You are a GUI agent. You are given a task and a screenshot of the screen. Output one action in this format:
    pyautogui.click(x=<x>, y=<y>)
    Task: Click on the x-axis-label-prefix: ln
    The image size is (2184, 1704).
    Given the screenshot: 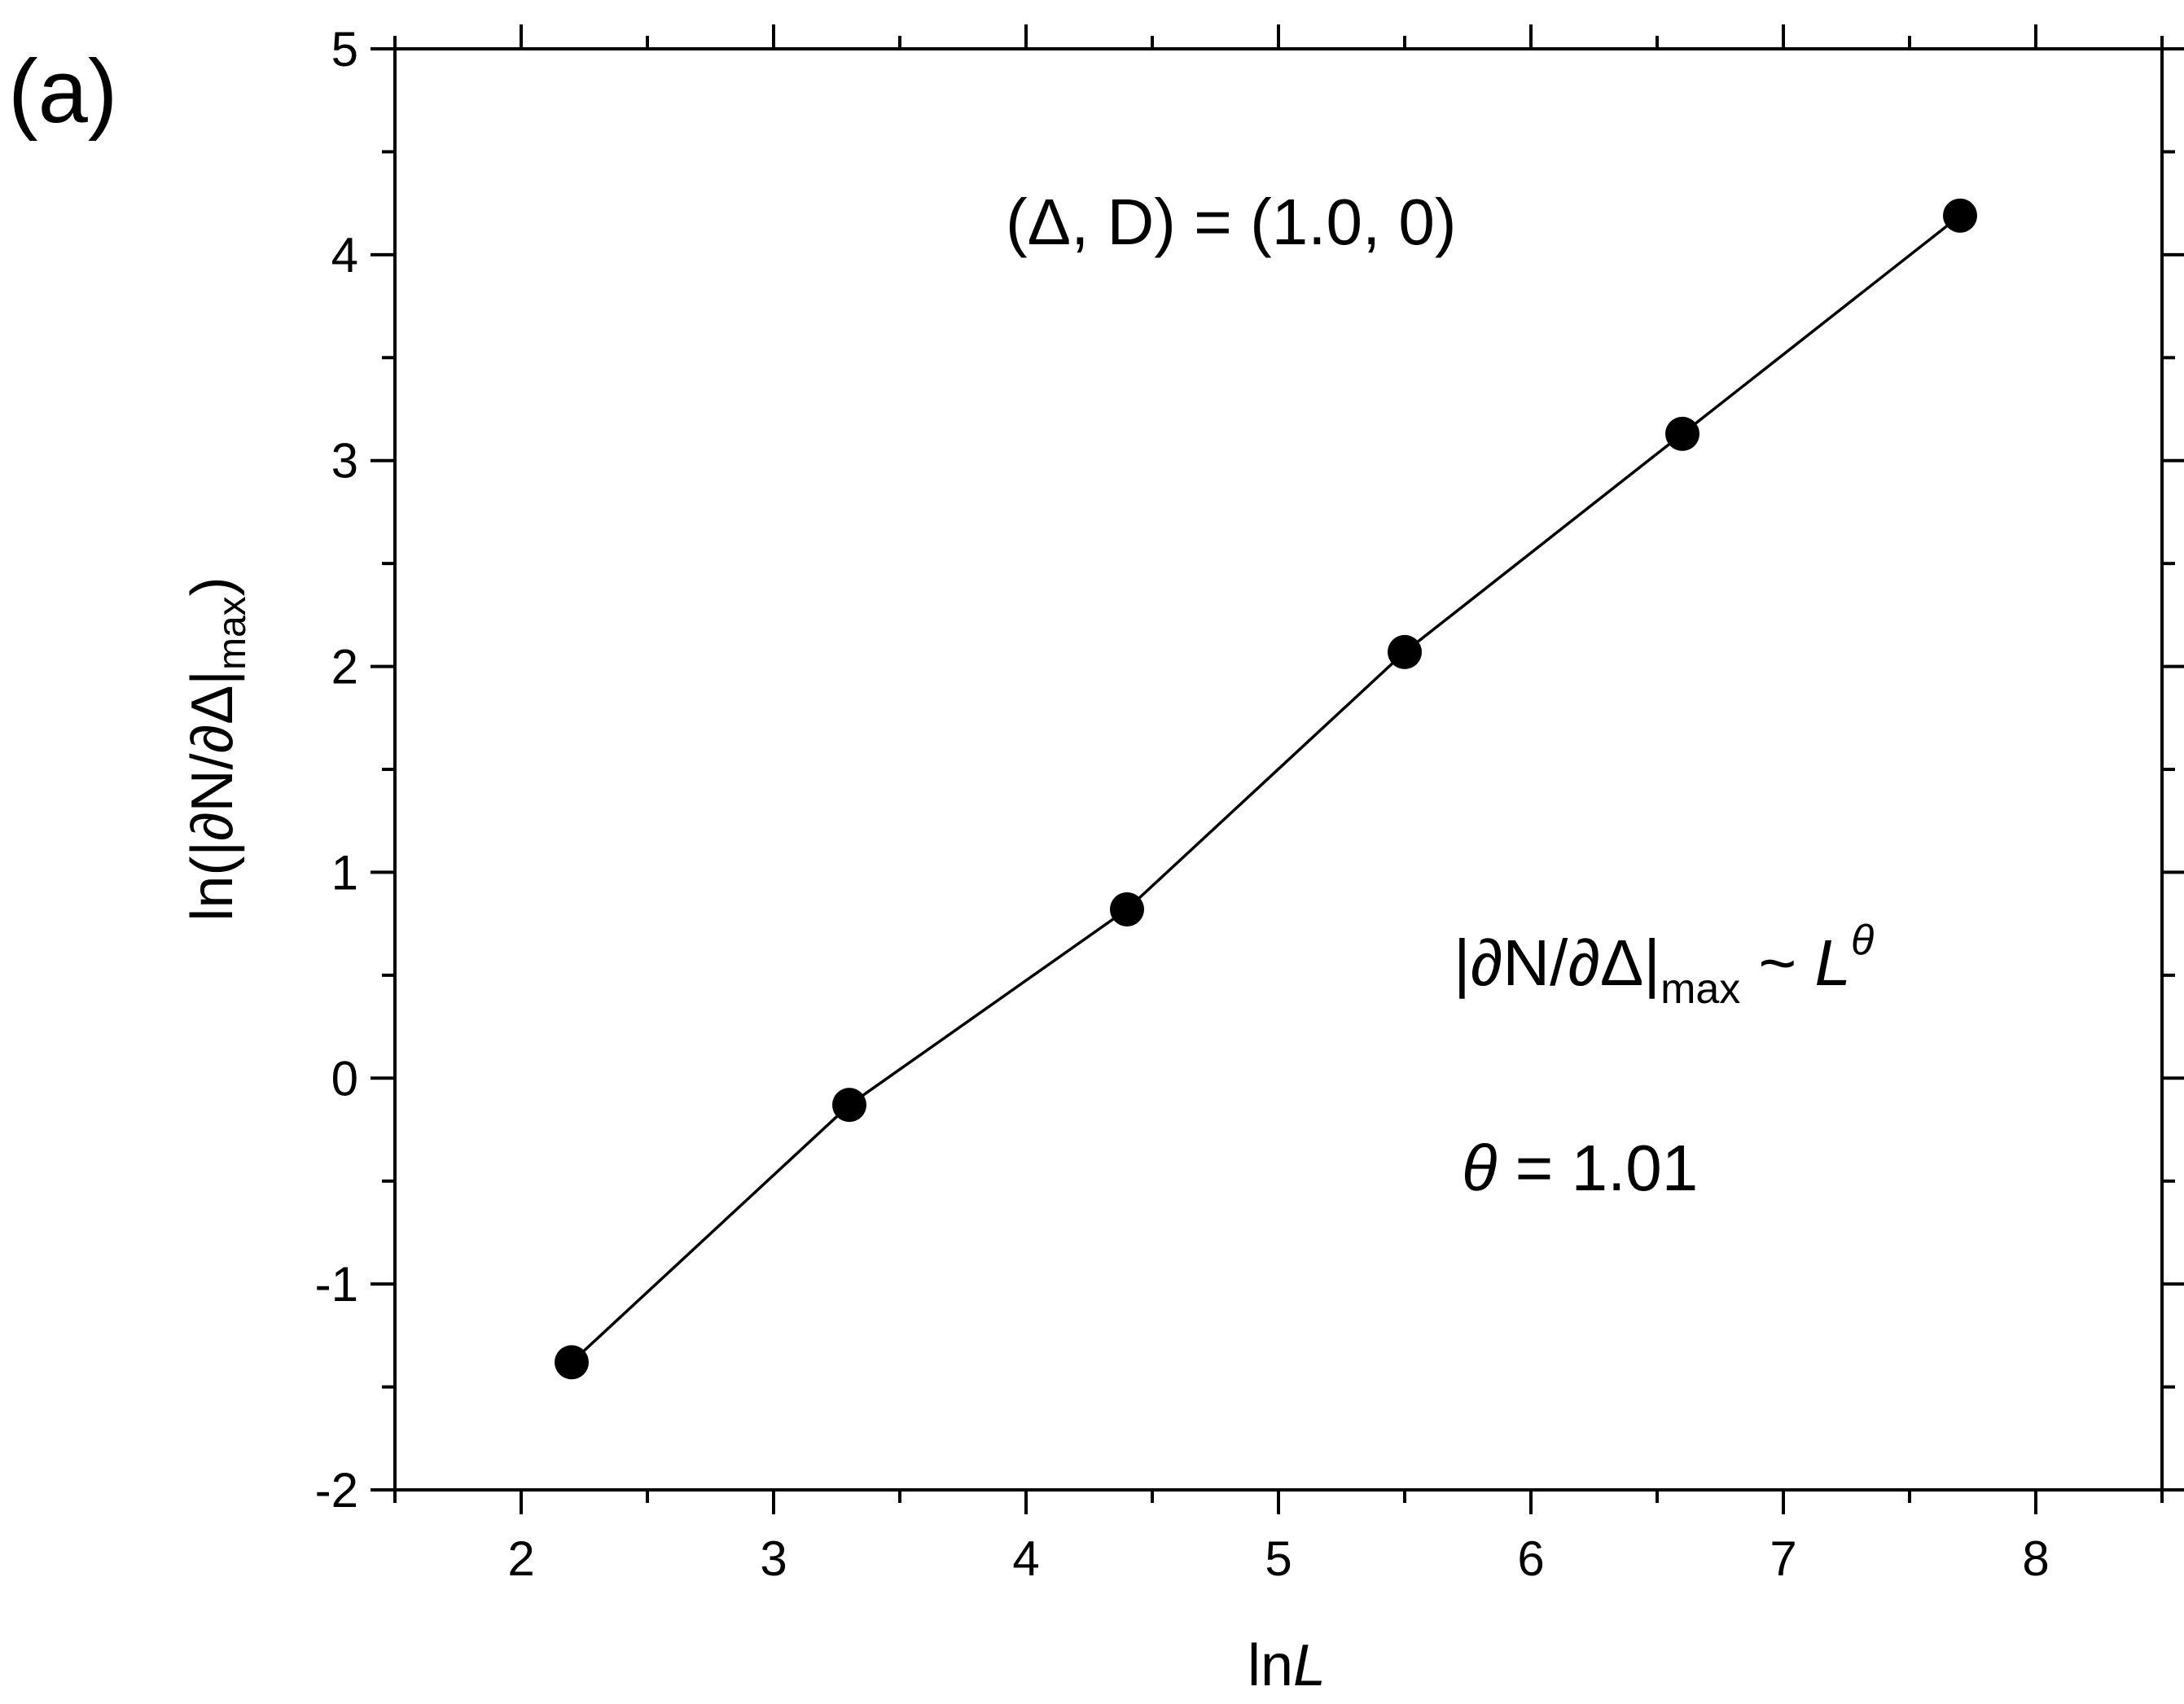 What is the action you would take?
    pyautogui.click(x=1270, y=1665)
    